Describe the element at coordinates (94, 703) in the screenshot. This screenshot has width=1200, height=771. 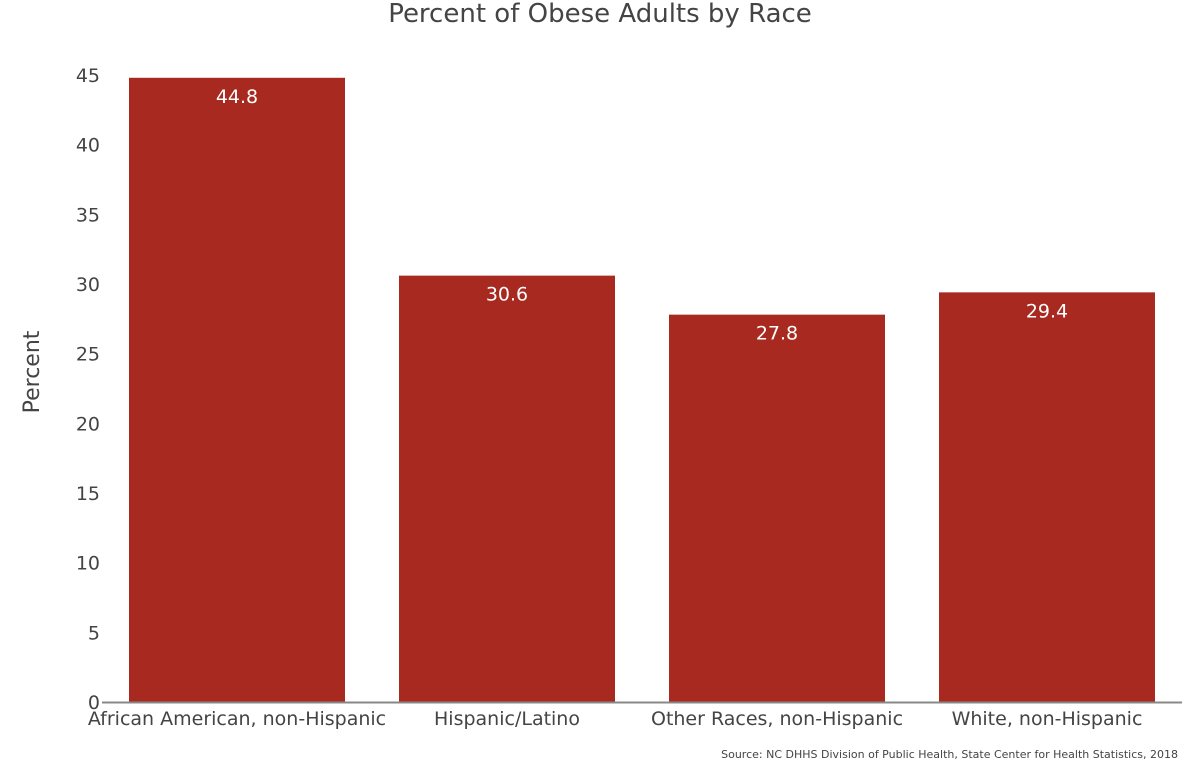
I see `y-tick-label: 0` at that location.